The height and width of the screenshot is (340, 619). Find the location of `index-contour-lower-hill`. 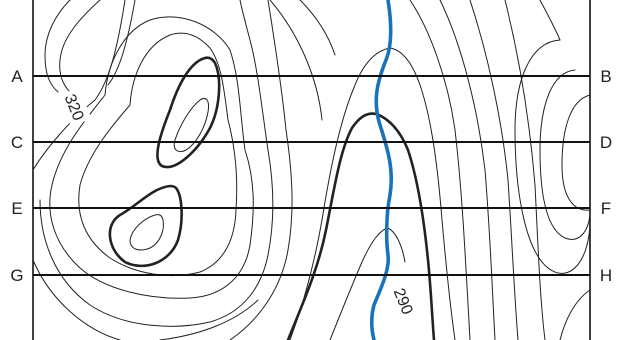

index-contour-lower-hill is located at coordinates (145, 226).